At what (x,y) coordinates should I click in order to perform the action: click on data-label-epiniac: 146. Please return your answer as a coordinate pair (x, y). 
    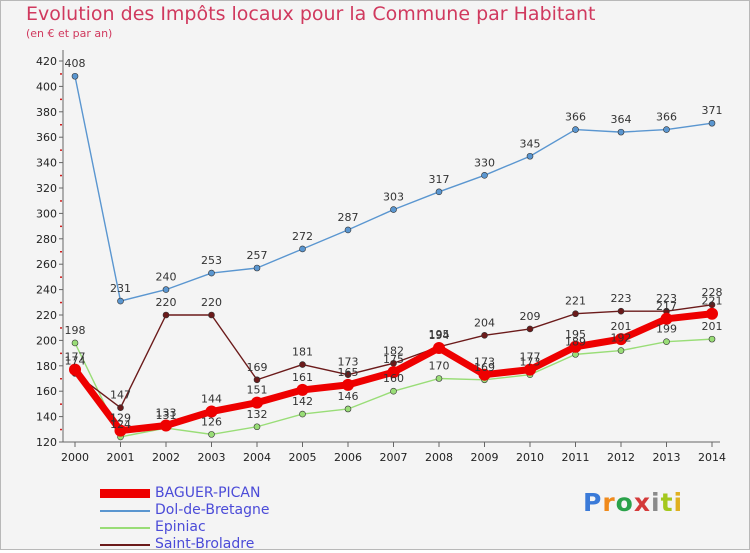
    Looking at the image, I should click on (348, 396).